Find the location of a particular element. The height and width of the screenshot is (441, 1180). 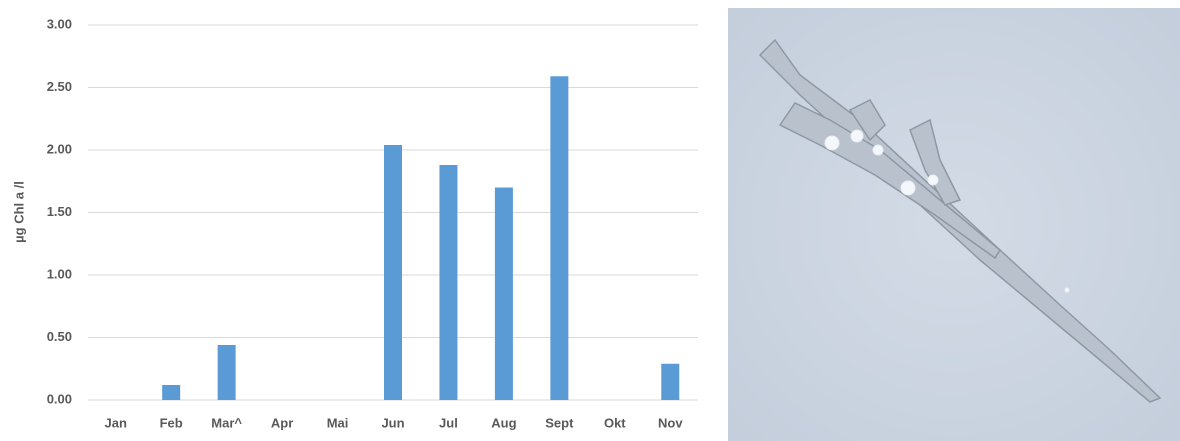

y-tick-label: 1.00 is located at coordinates (59, 273).